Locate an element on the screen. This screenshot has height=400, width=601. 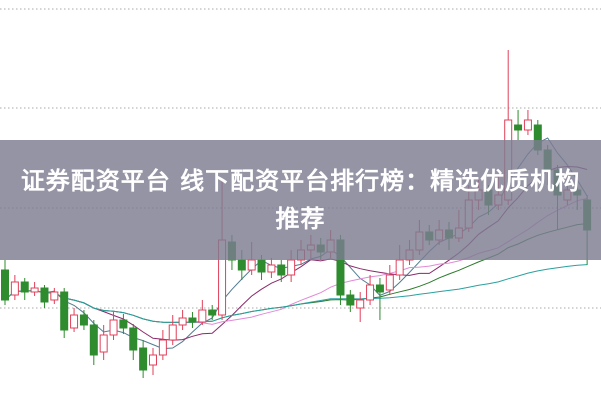
ma60-line is located at coordinates (296, 293).